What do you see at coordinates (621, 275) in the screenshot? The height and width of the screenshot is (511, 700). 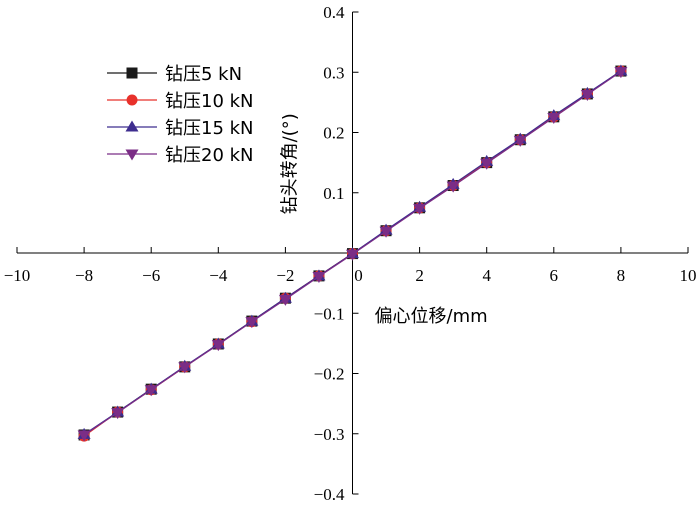 I see `x-tick-label: 8` at bounding box center [621, 275].